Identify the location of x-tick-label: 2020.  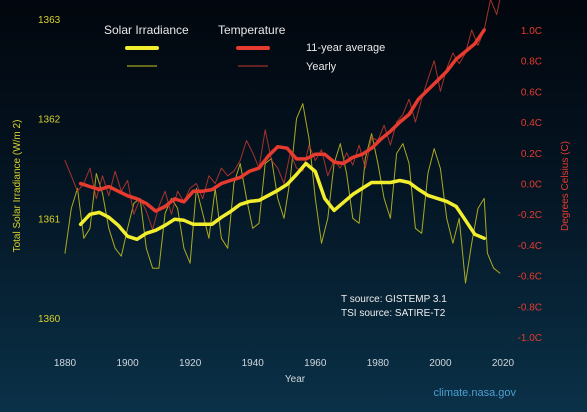
(503, 363).